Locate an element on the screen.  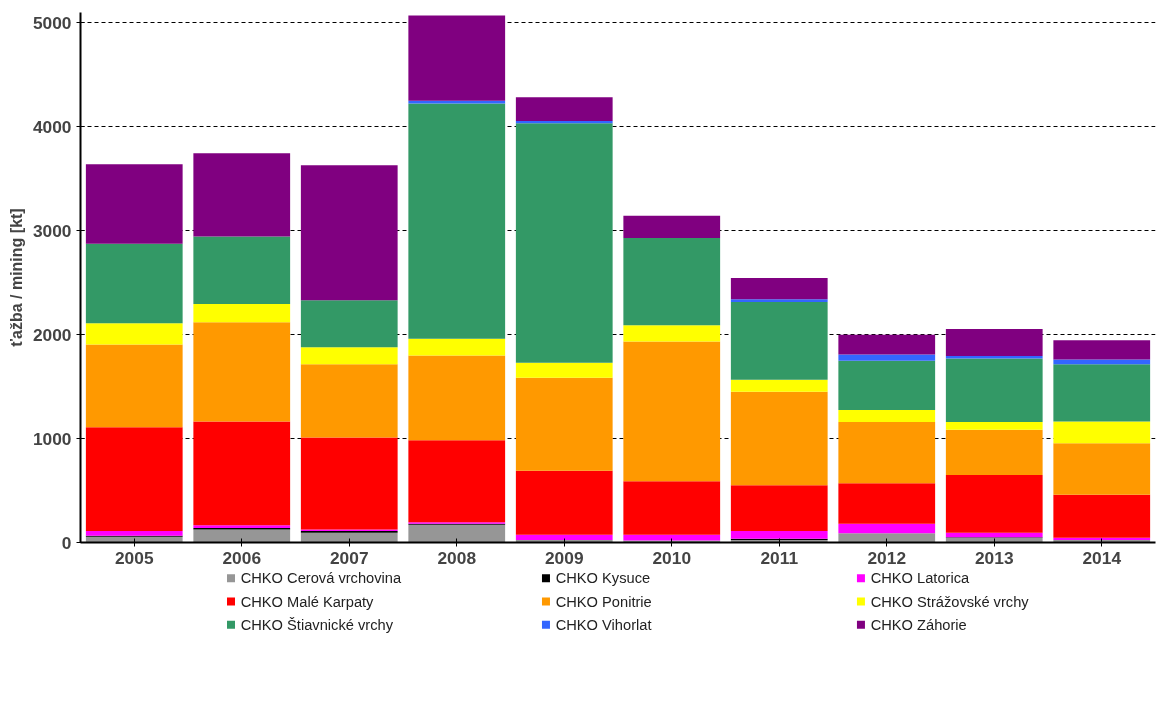
y-tick-label: 1000 is located at coordinates (52, 438).